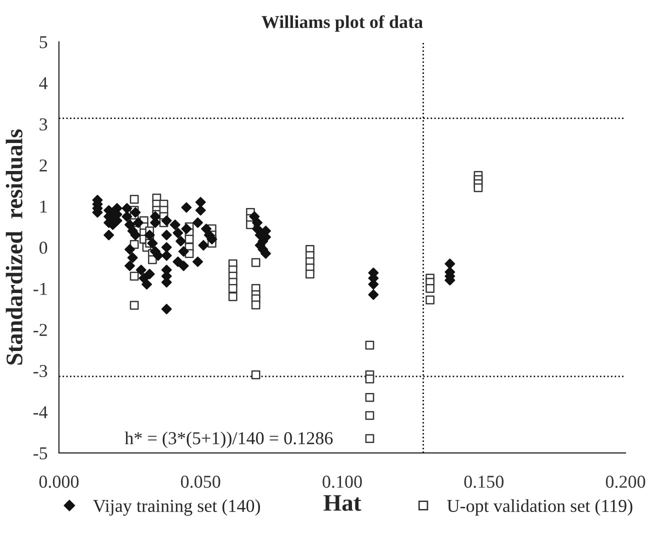 The width and height of the screenshot is (655, 536). Describe the element at coordinates (343, 503) in the screenshot. I see `x-axis-title: Hat` at that location.